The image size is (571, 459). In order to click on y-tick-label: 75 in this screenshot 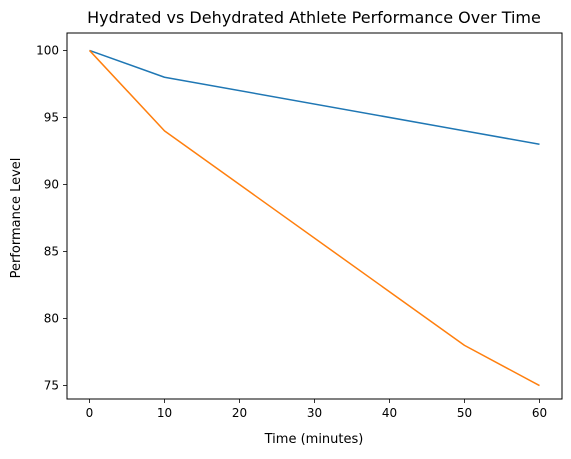, I will do `click(51, 386)`.